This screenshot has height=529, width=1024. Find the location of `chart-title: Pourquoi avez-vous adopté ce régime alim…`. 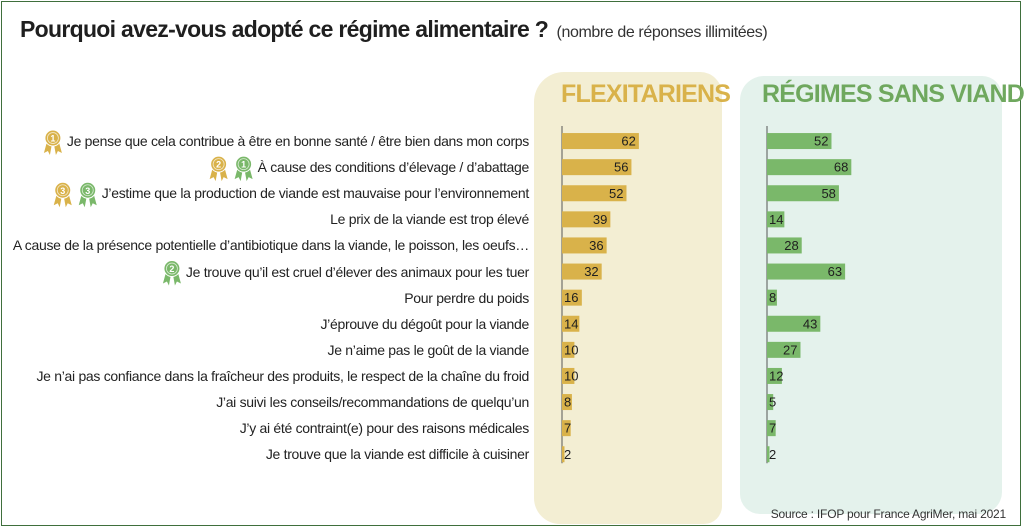

chart-title: Pourquoi avez-vous adopté ce régime alim… is located at coordinates (284, 29).